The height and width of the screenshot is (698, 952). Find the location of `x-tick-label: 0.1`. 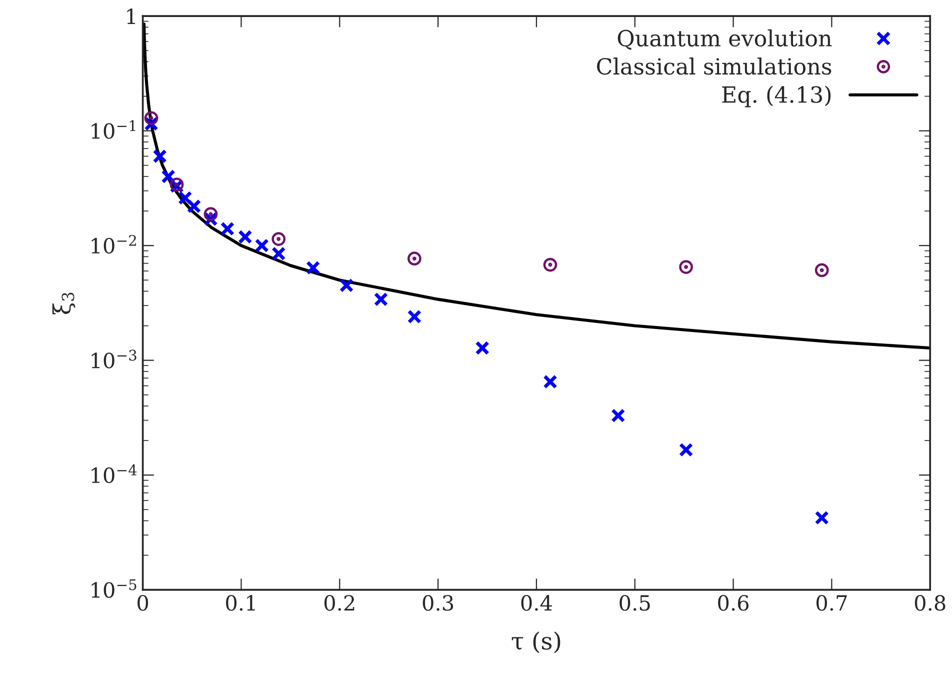

x-tick-label: 0.1 is located at coordinates (240, 603).